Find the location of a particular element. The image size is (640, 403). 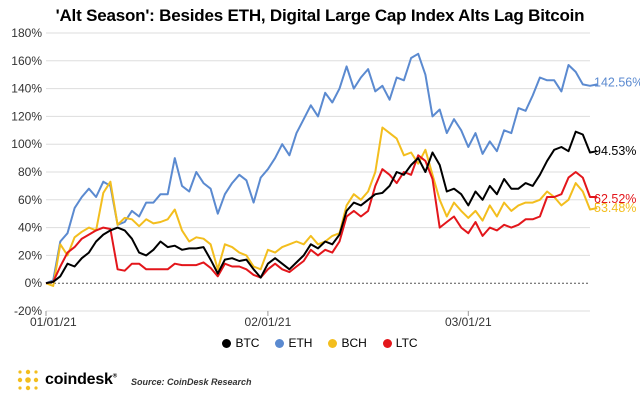

logo-trademark: ® is located at coordinates (114, 376).